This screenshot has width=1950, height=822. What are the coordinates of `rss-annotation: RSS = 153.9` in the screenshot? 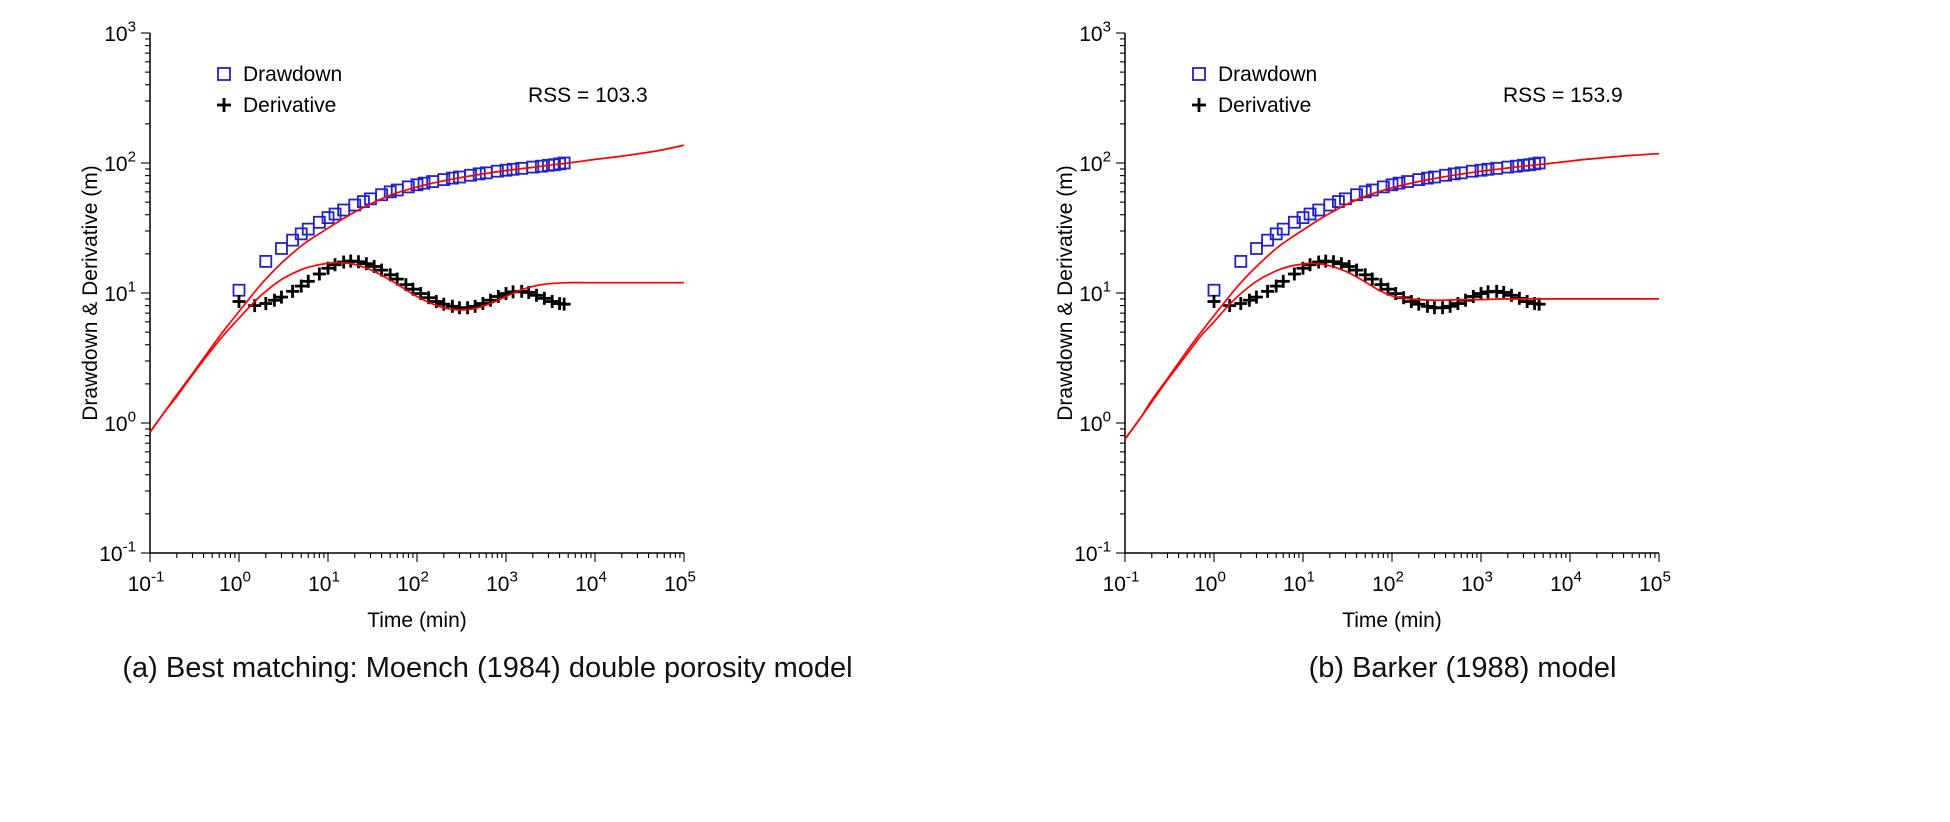 It's located at (1563, 95).